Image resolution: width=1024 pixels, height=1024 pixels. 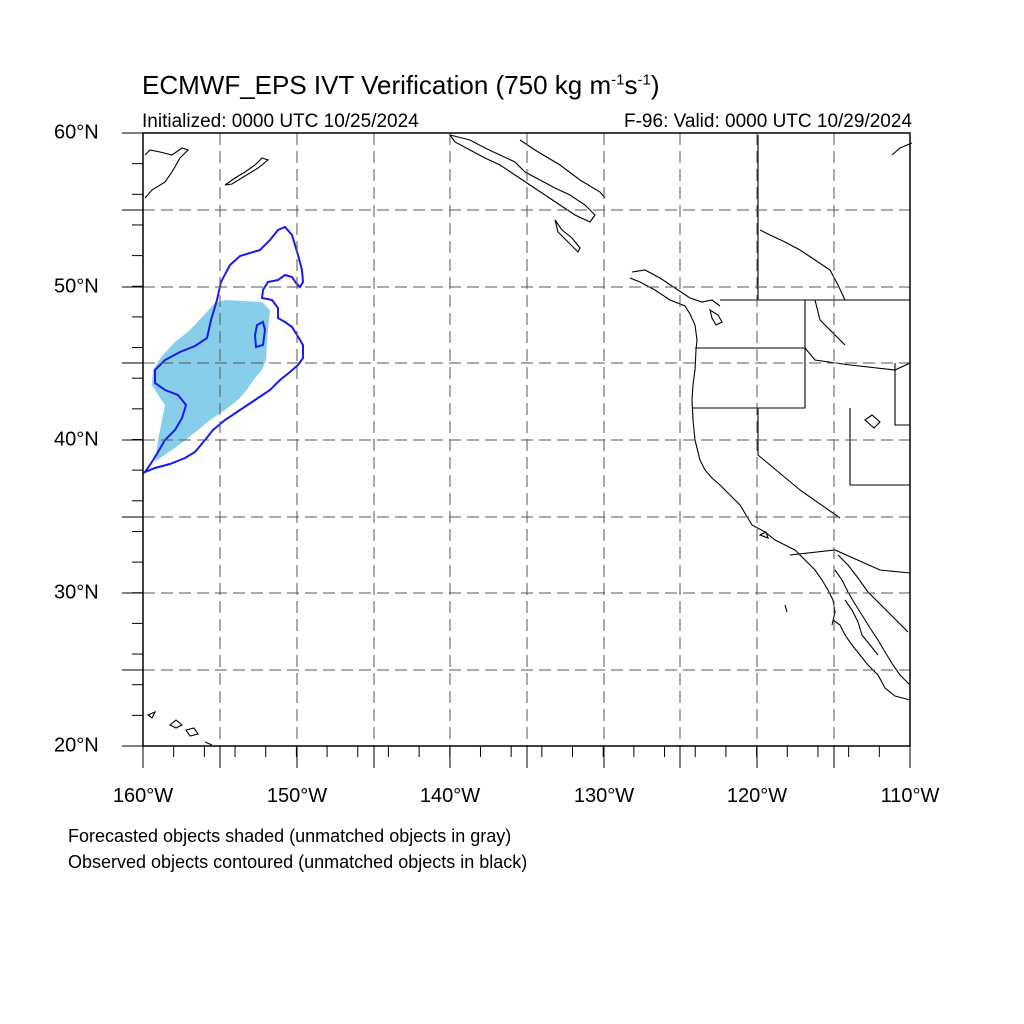 What do you see at coordinates (604, 796) in the screenshot?
I see `lon-label-130w: 130°W` at bounding box center [604, 796].